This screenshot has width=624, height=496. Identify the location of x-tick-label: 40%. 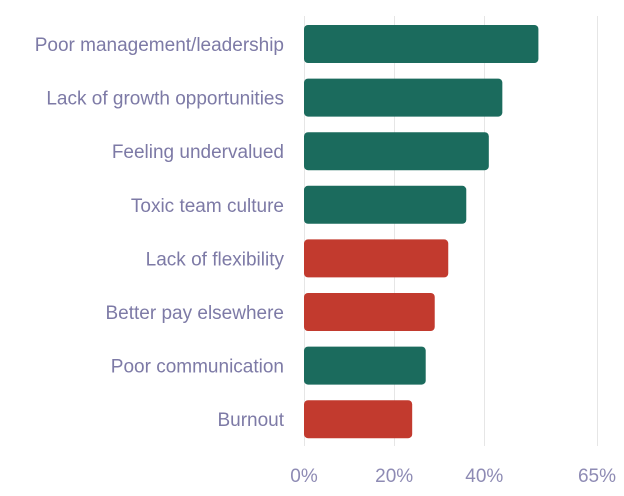
(484, 476).